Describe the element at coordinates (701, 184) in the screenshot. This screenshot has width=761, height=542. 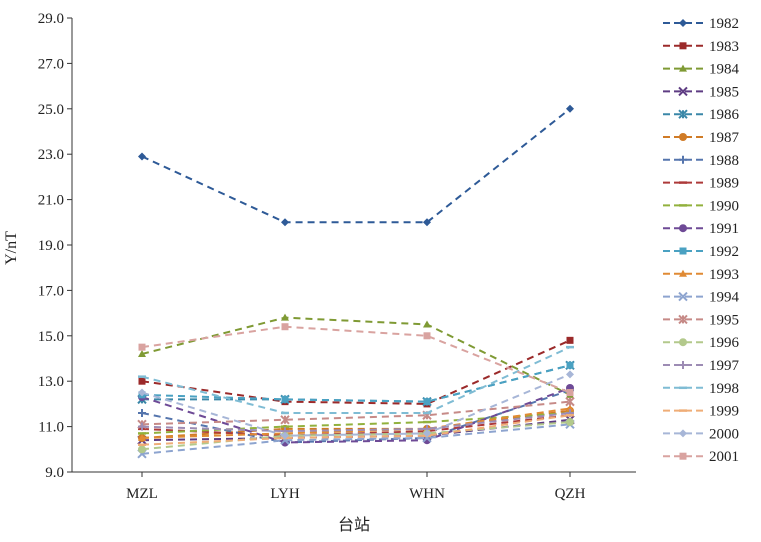
I see `legend-item: 1989` at that location.